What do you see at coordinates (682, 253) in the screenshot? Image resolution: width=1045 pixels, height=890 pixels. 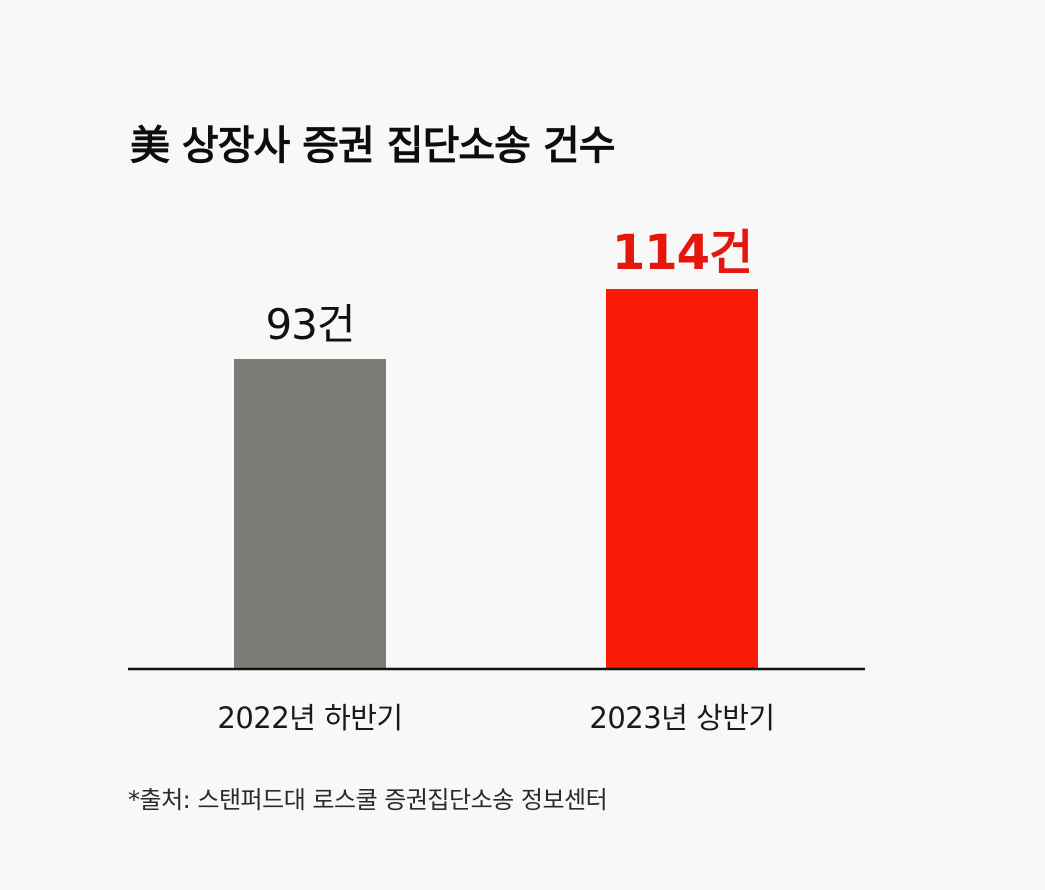 I see `value-label-2: 114건` at bounding box center [682, 253].